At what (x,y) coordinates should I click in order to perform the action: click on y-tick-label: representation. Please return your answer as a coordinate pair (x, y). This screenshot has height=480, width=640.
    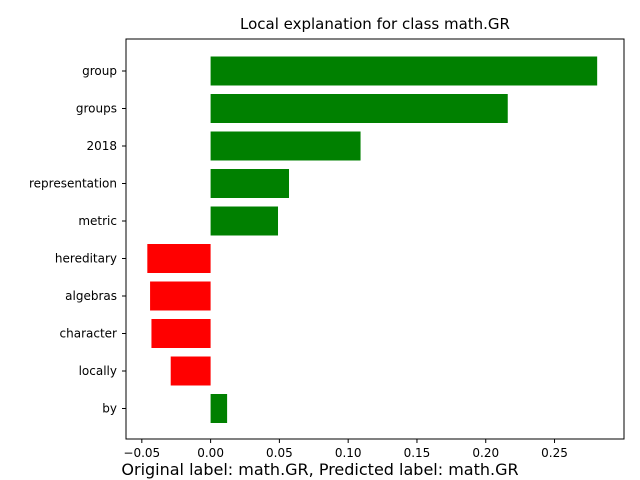
    Looking at the image, I should click on (73, 184).